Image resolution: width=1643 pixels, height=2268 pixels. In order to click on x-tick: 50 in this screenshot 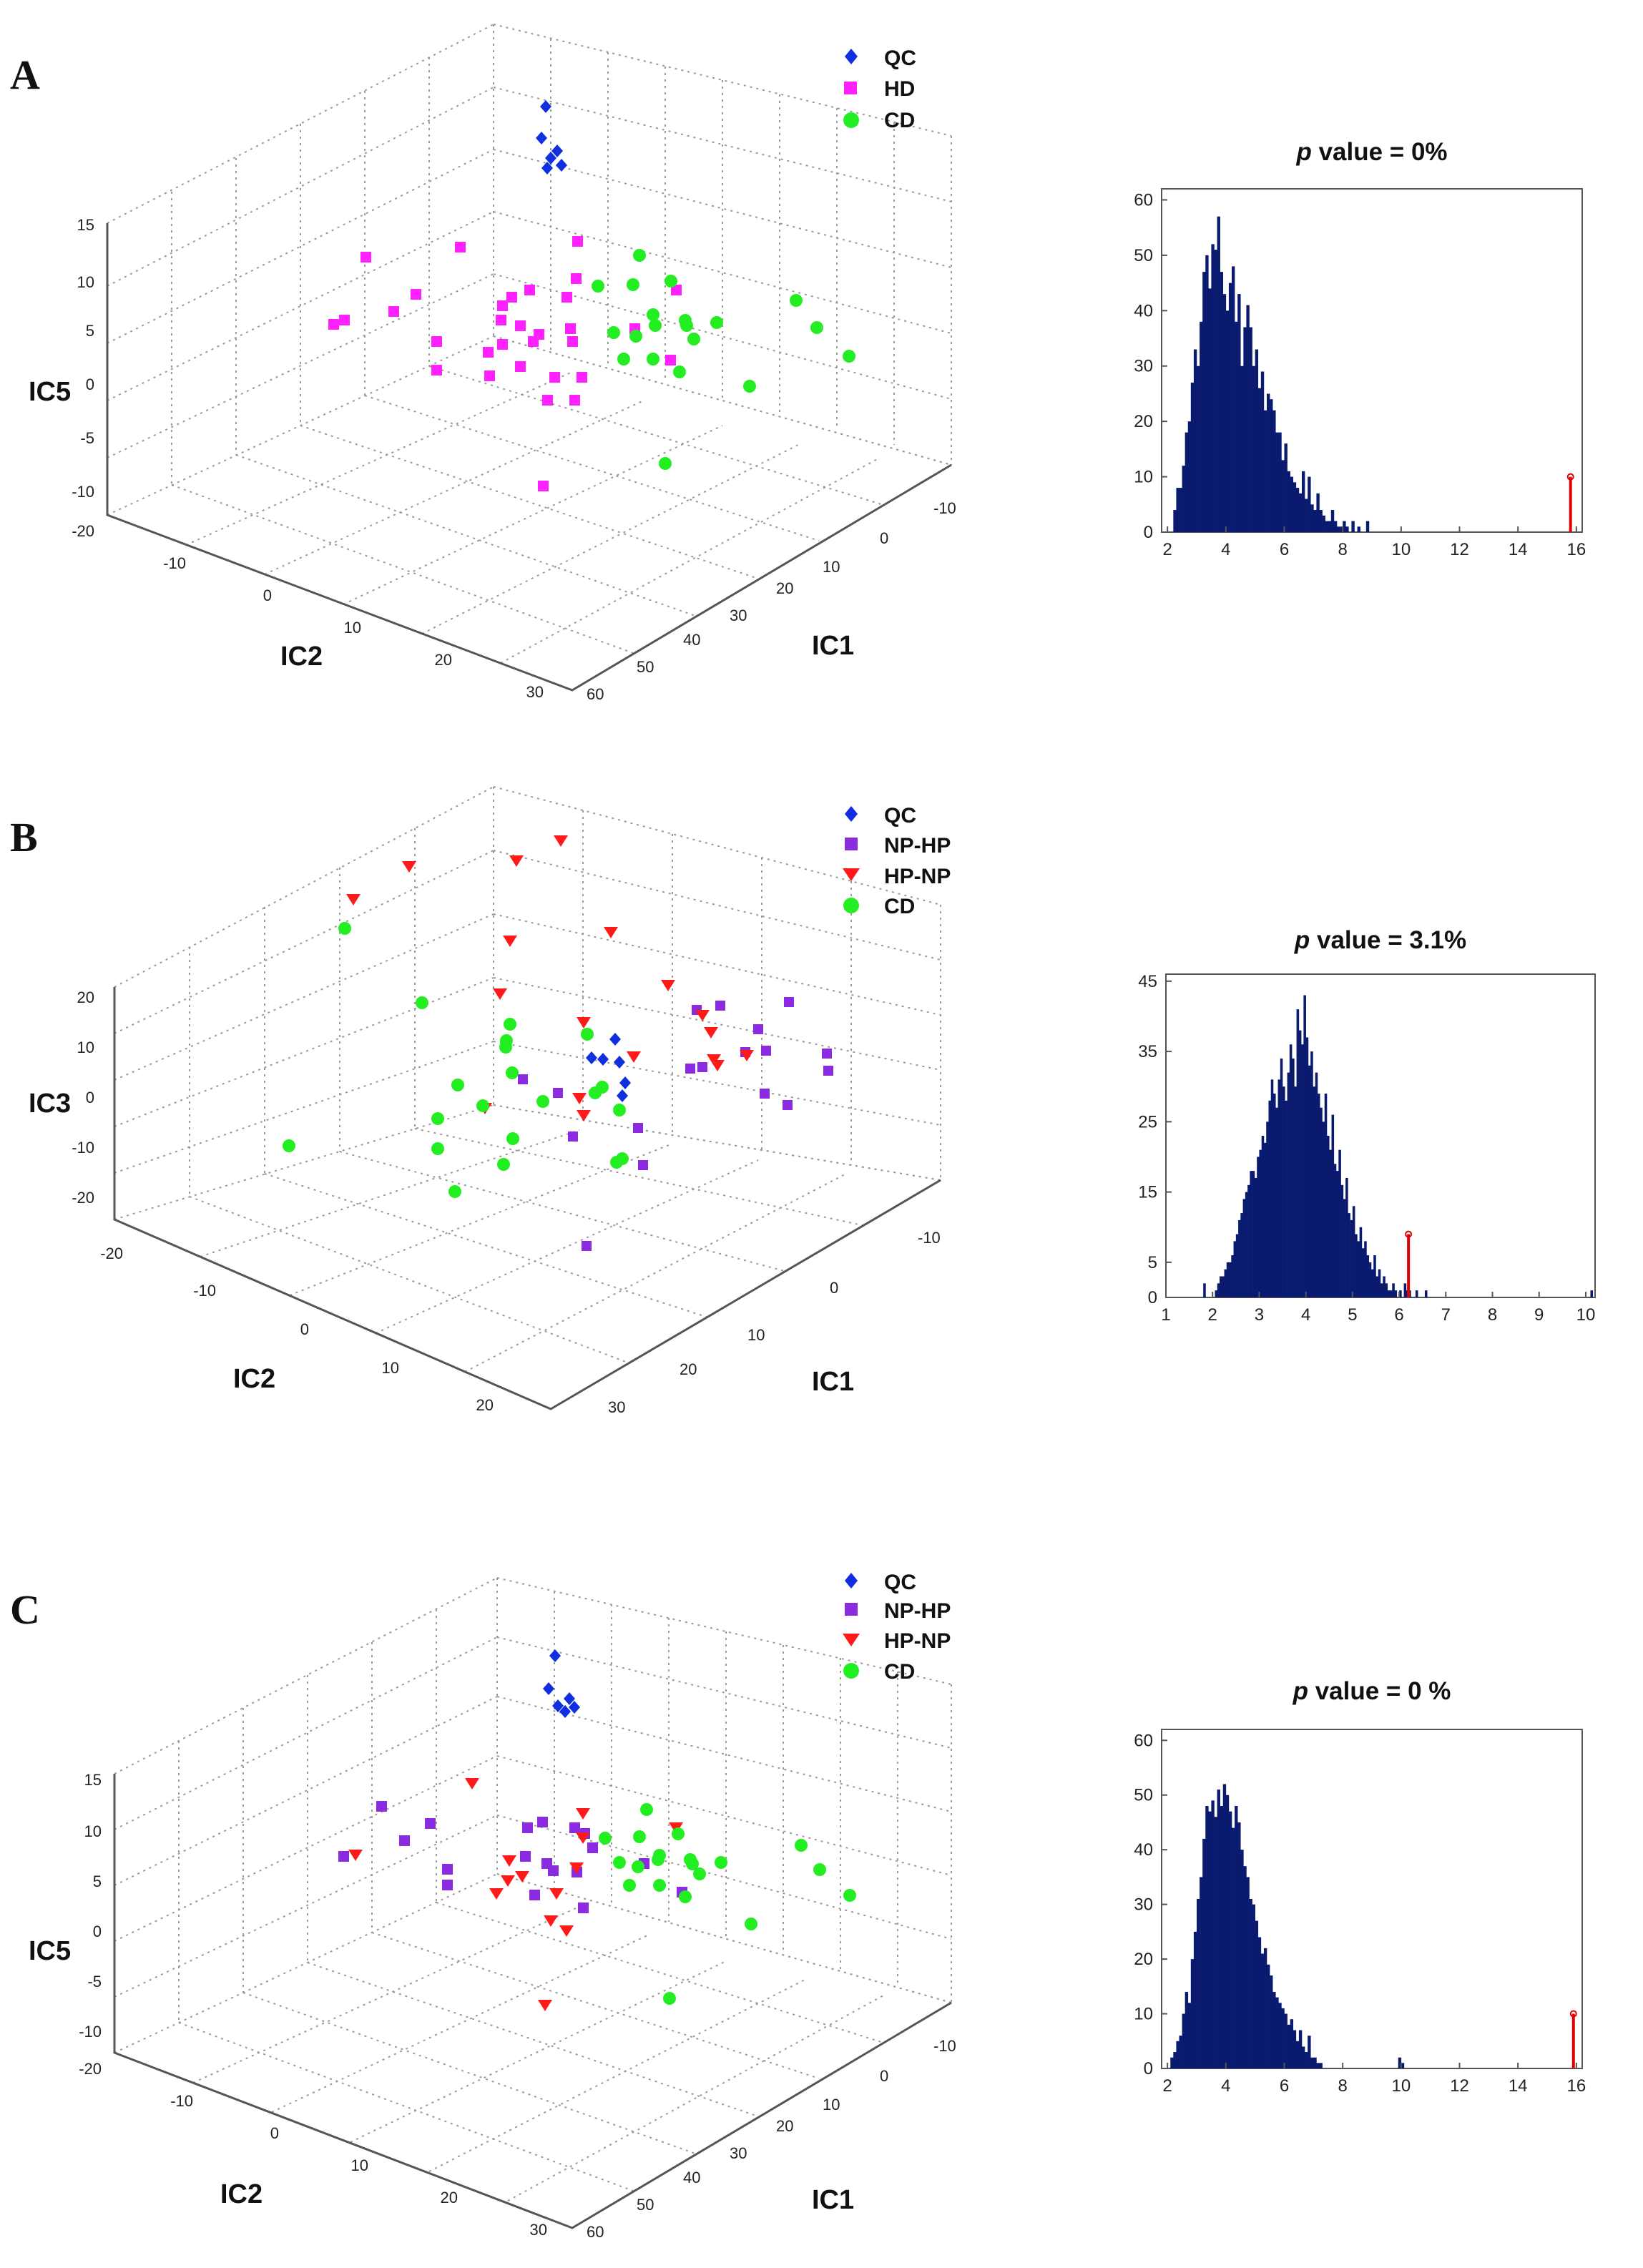, I will do `click(645, 2205)`.